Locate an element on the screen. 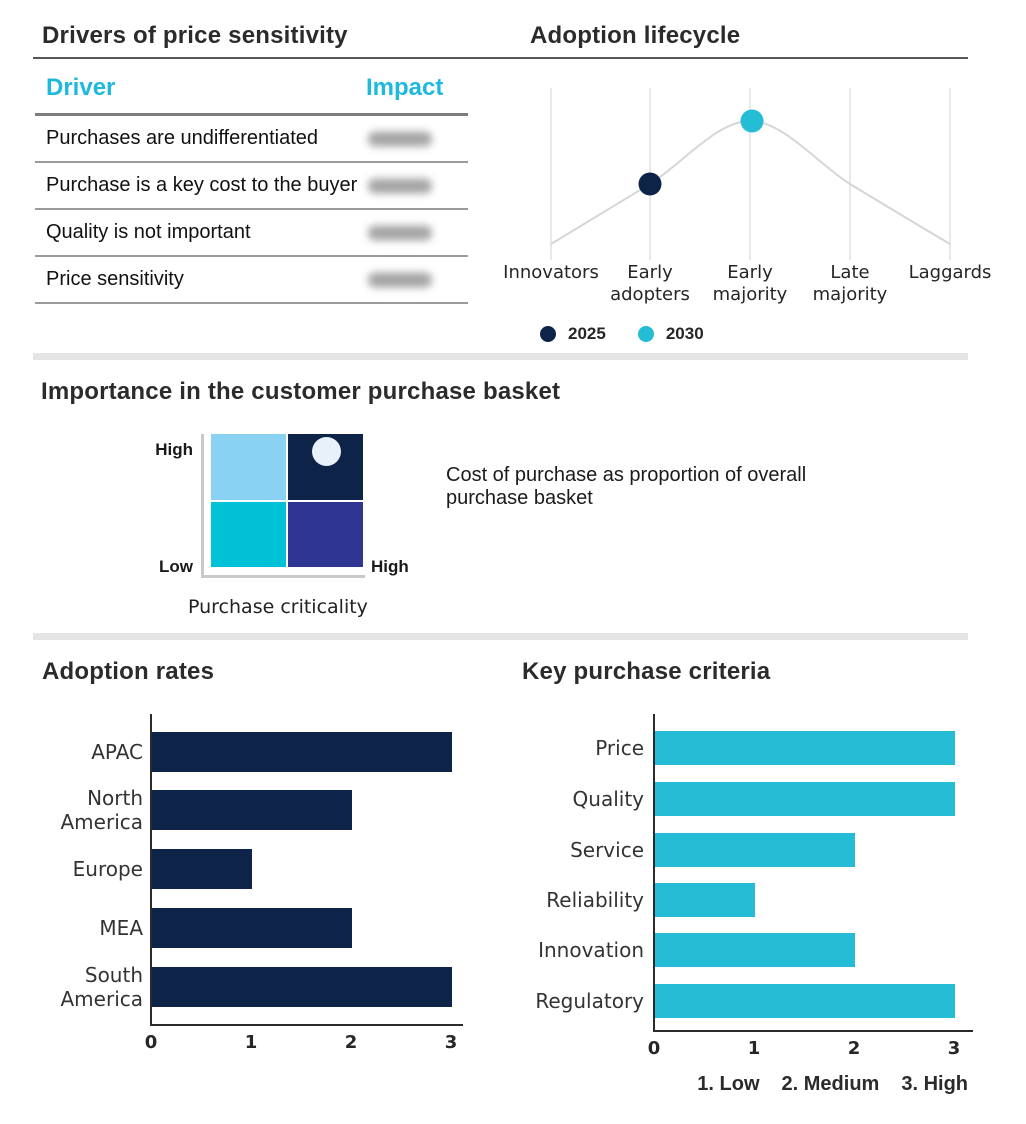 The image size is (1026, 1124). data-point-2025 is located at coordinates (650, 184).